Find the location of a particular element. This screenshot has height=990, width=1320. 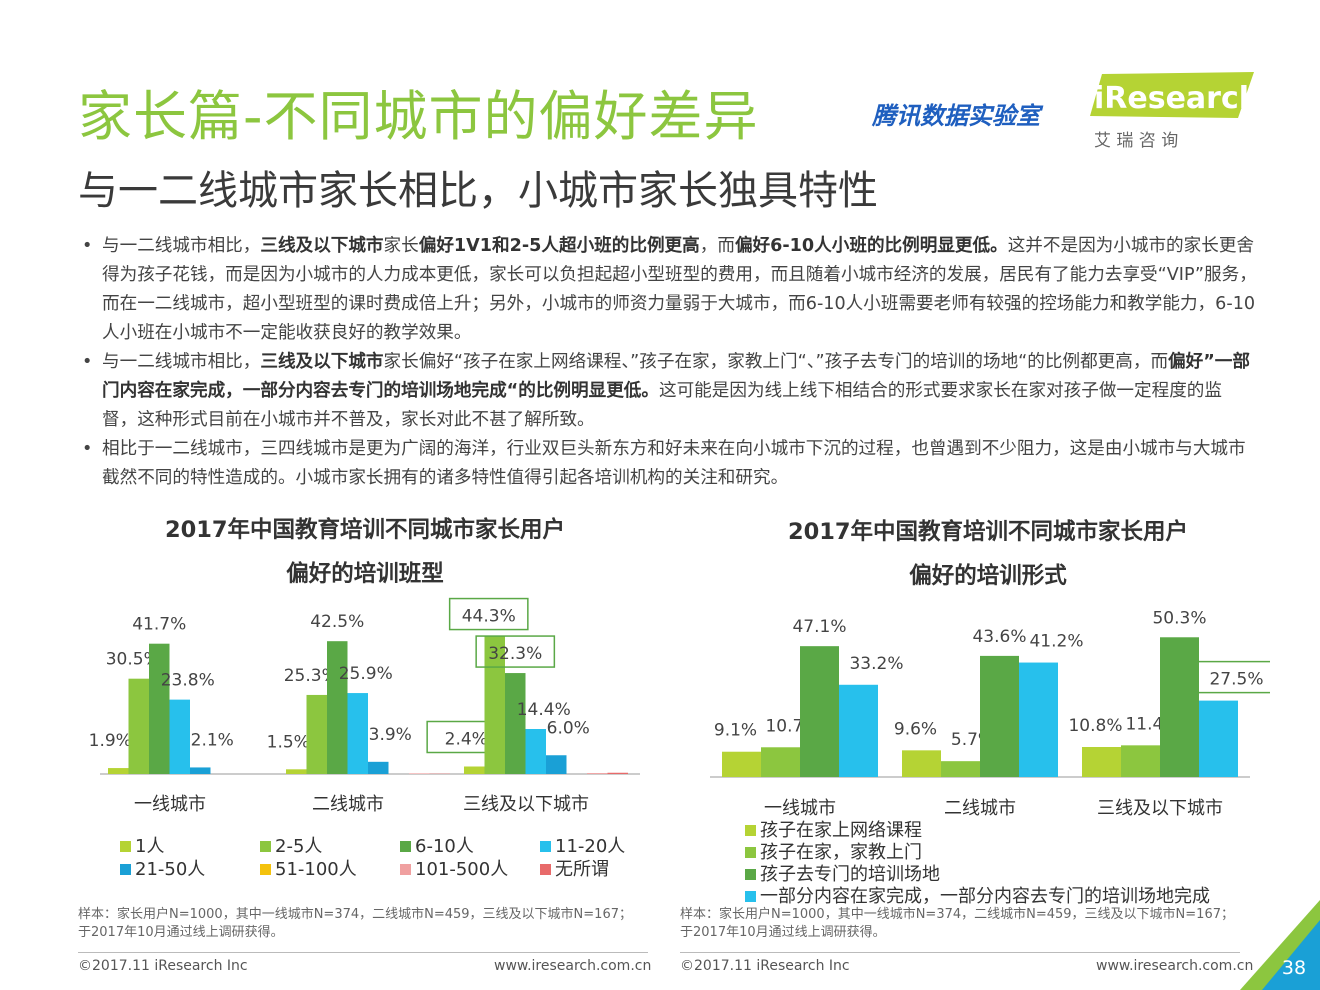

category-label-0-1: 二线城市 is located at coordinates (348, 804).